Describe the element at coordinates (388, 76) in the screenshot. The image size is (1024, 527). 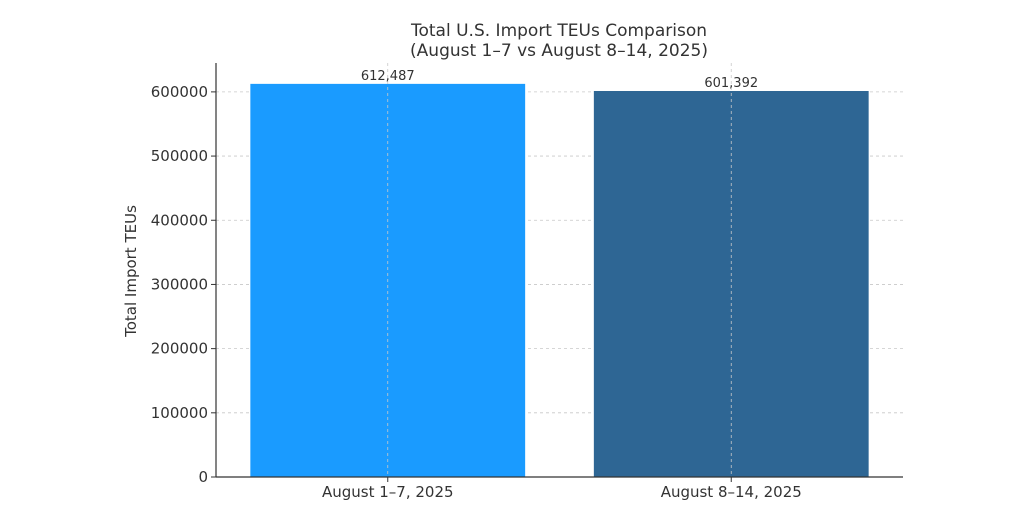
I see `bar-value-label: 612,487` at that location.